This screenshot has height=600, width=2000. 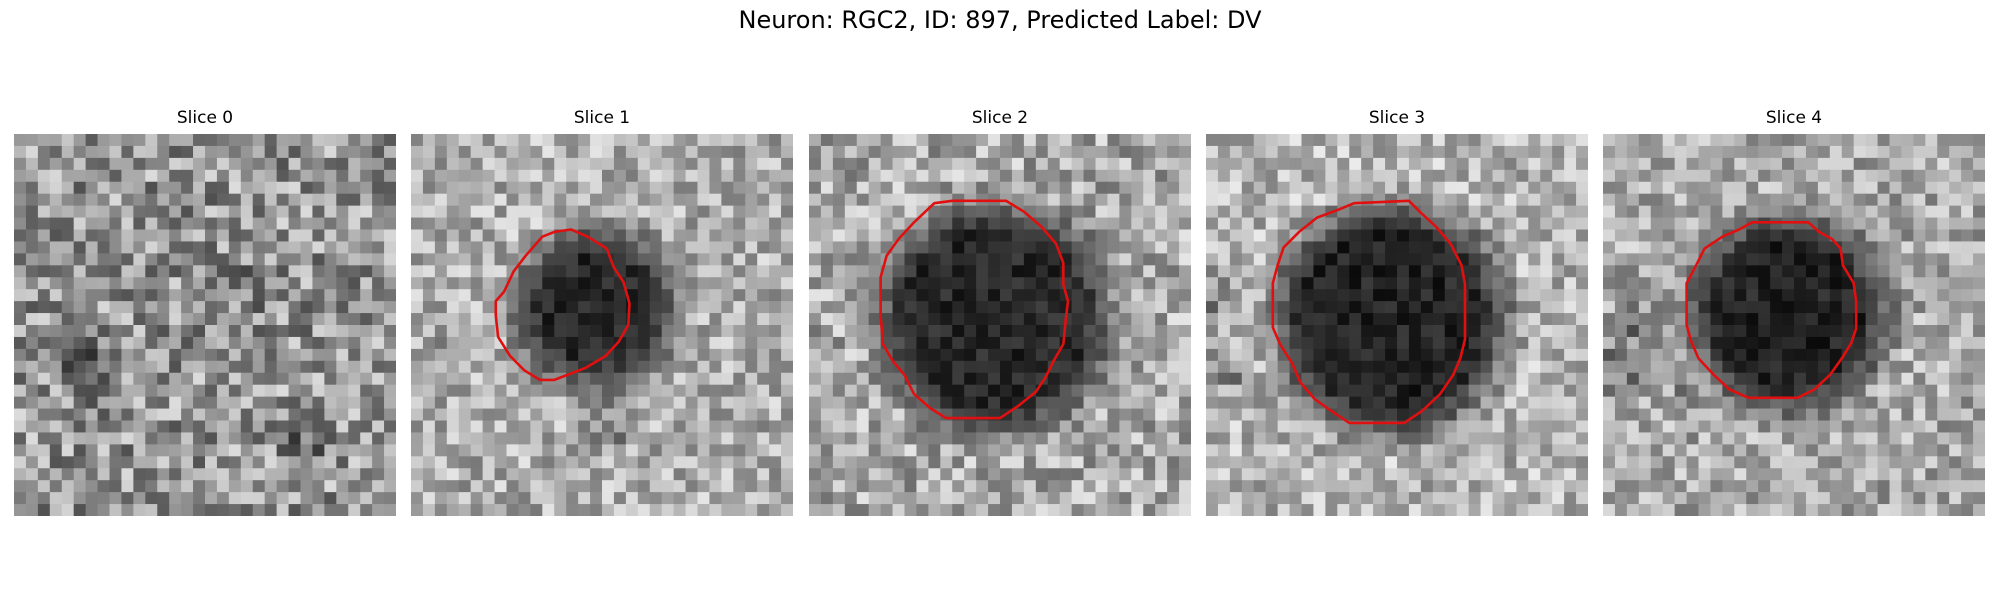 What do you see at coordinates (1794, 325) in the screenshot?
I see `slice-image` at bounding box center [1794, 325].